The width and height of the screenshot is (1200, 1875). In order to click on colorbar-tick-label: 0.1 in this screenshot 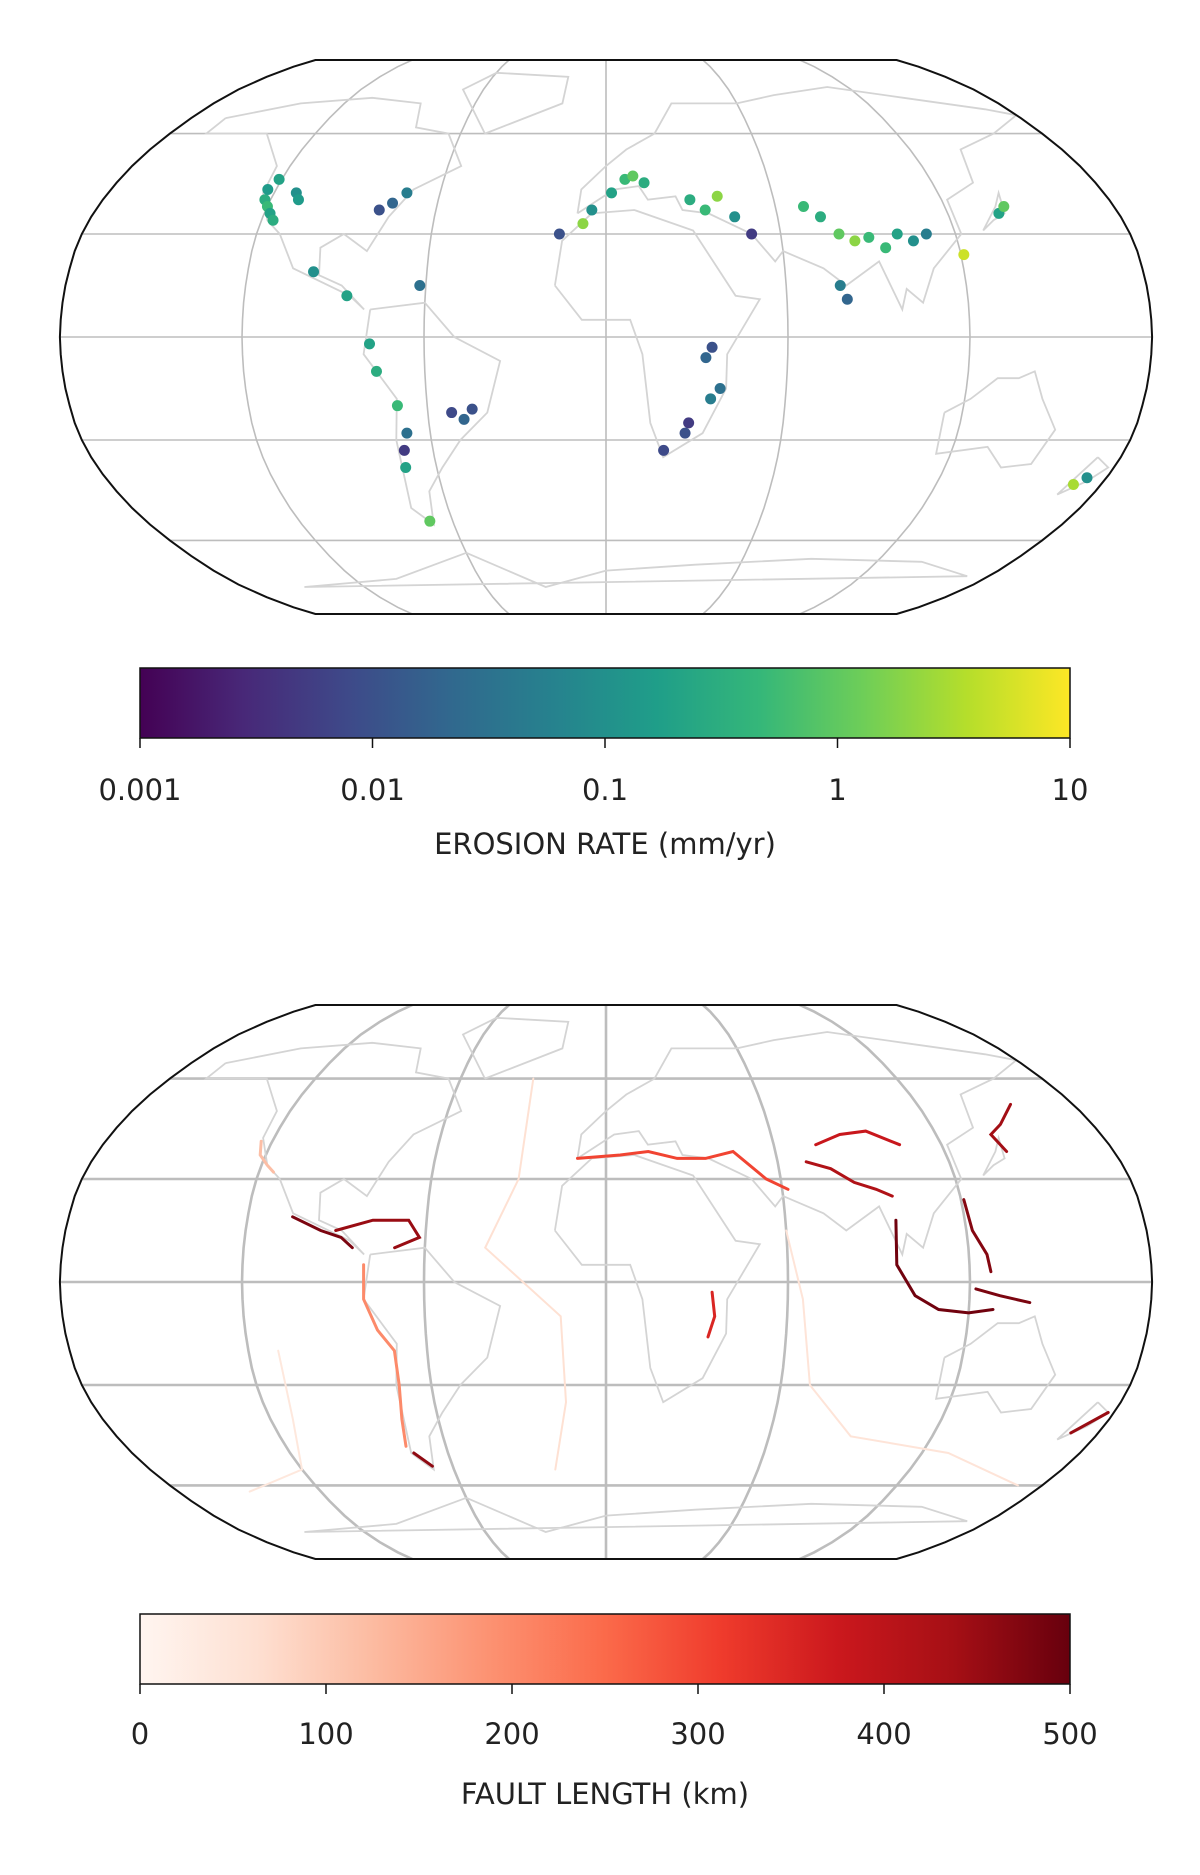, I will do `click(605, 790)`.